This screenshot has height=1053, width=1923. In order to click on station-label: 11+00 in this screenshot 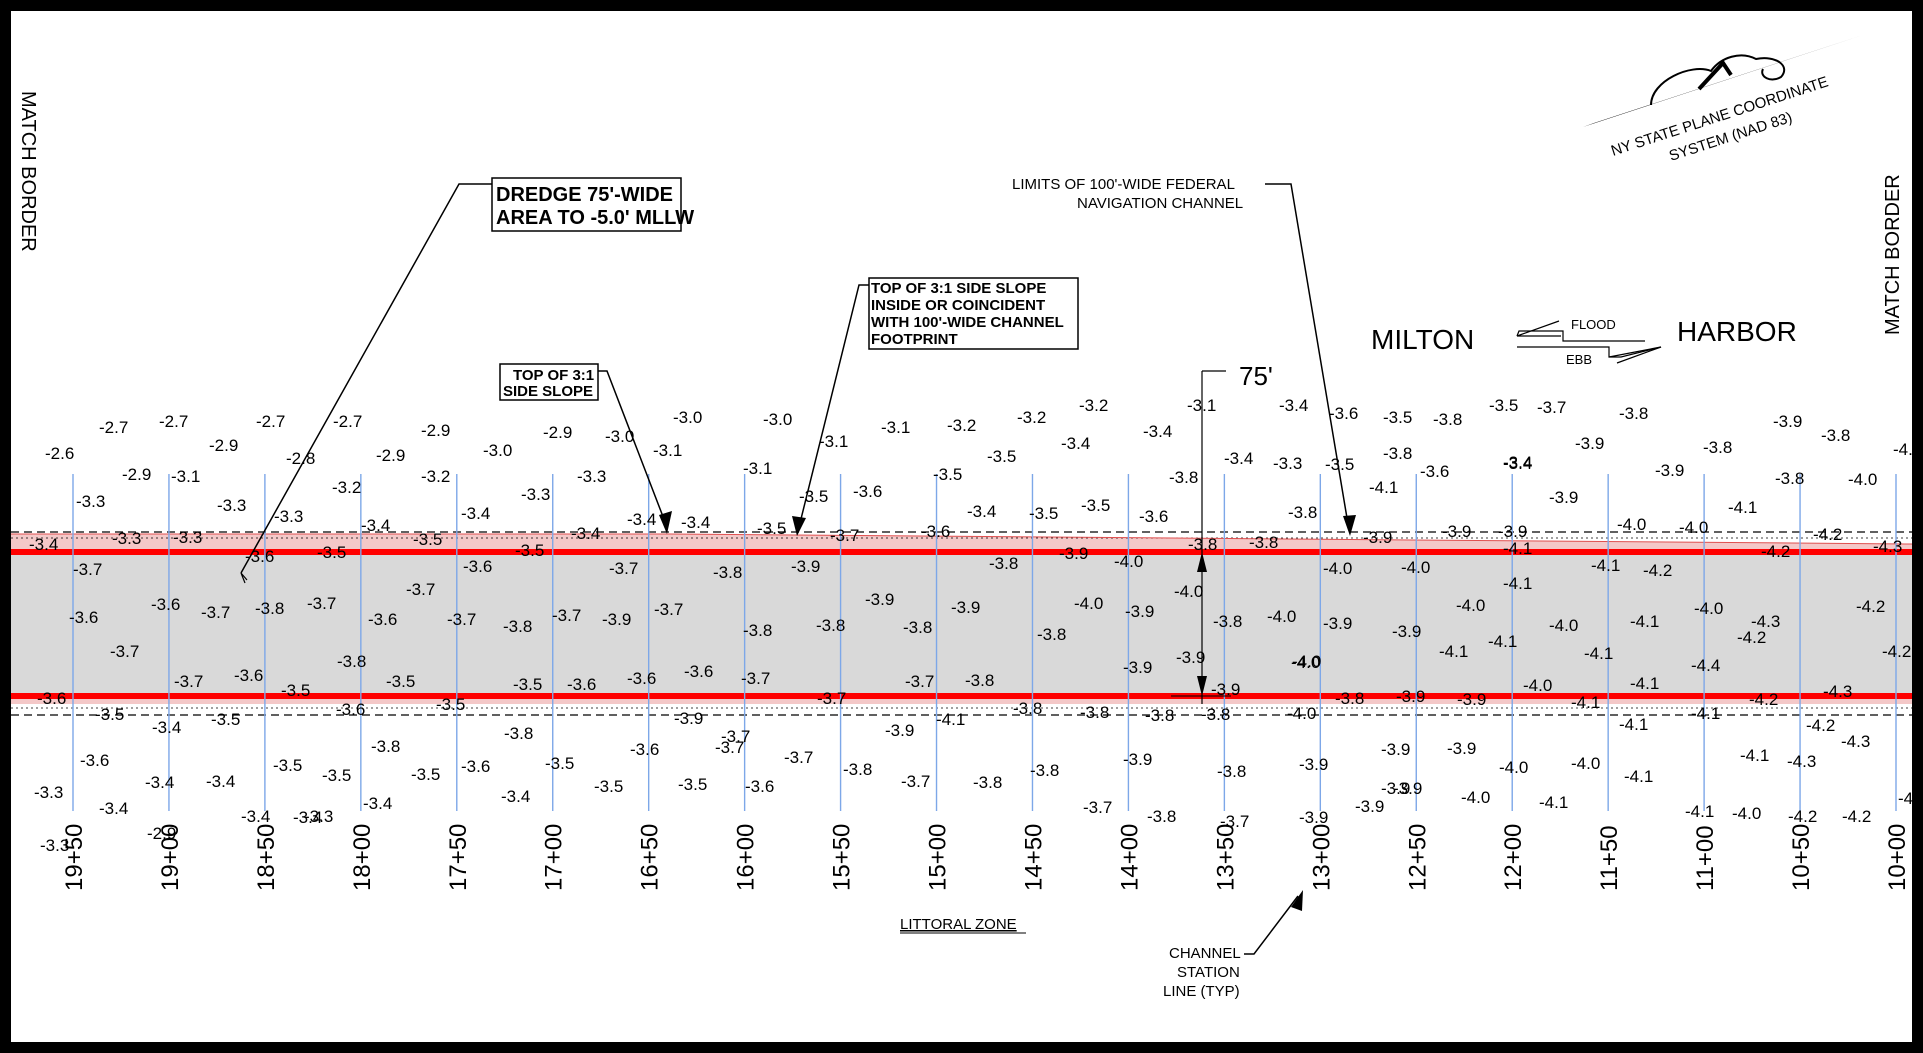, I will do `click(1705, 858)`.